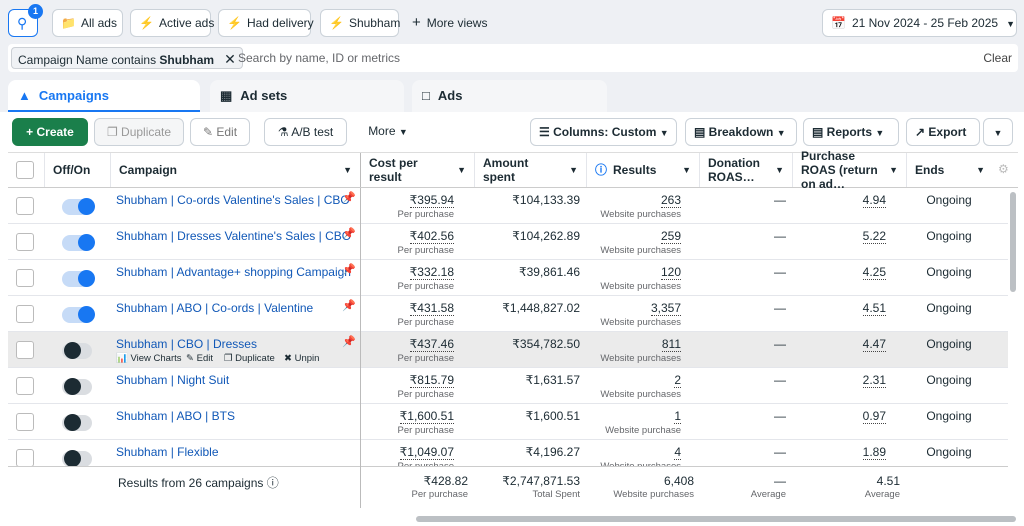  What do you see at coordinates (851, 132) in the screenshot?
I see `action-button: ▤ Reports ▼` at bounding box center [851, 132].